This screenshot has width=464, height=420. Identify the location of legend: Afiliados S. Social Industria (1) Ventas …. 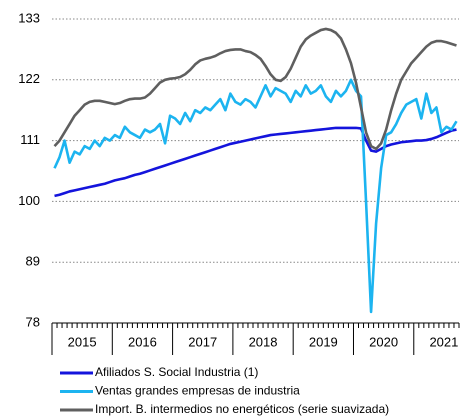
(224, 390).